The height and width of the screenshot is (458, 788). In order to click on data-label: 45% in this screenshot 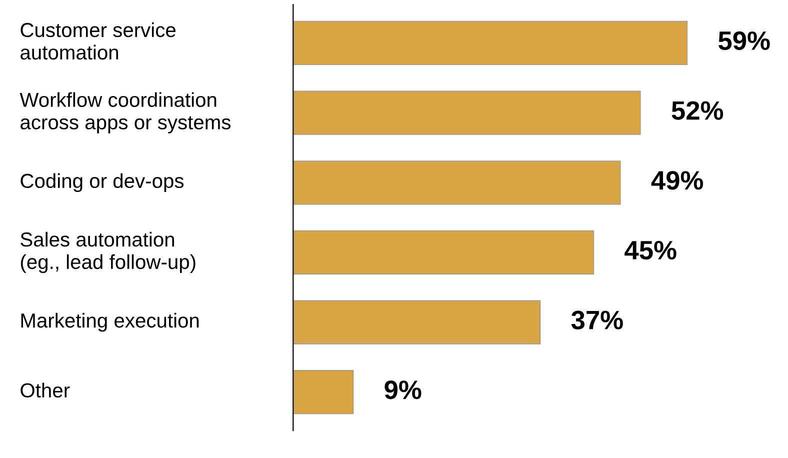, I will do `click(650, 250)`.